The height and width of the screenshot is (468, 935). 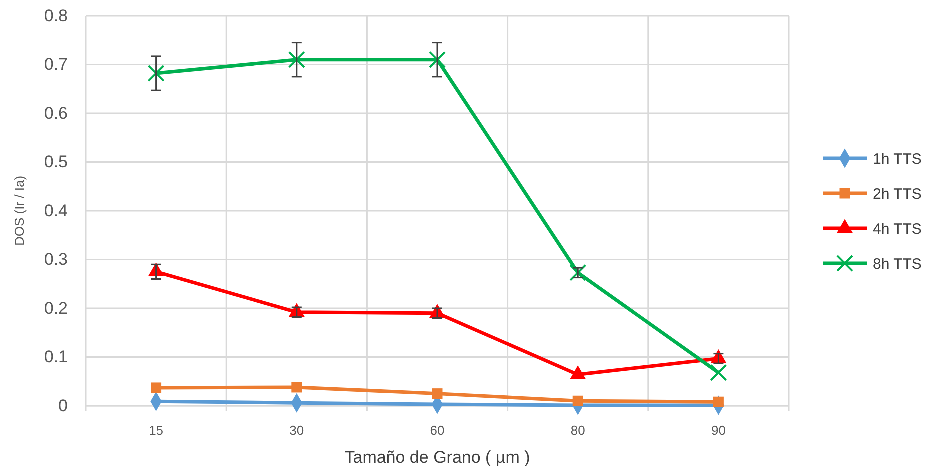 I want to click on y-tick-label: 0.7, so click(x=56, y=64).